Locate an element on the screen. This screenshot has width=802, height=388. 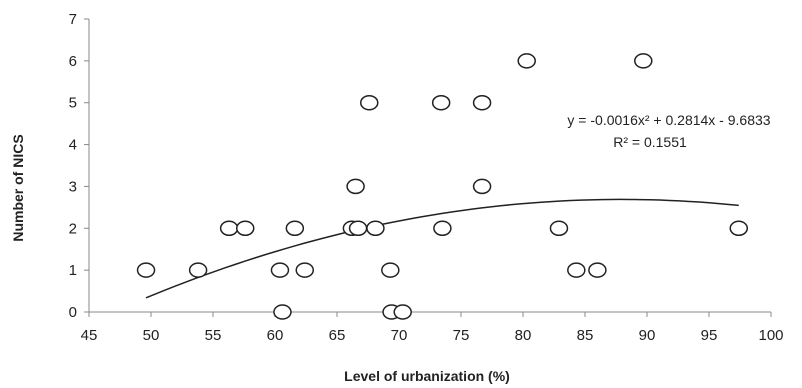
x-axis-title: Level of urbanization (%) is located at coordinates (427, 376).